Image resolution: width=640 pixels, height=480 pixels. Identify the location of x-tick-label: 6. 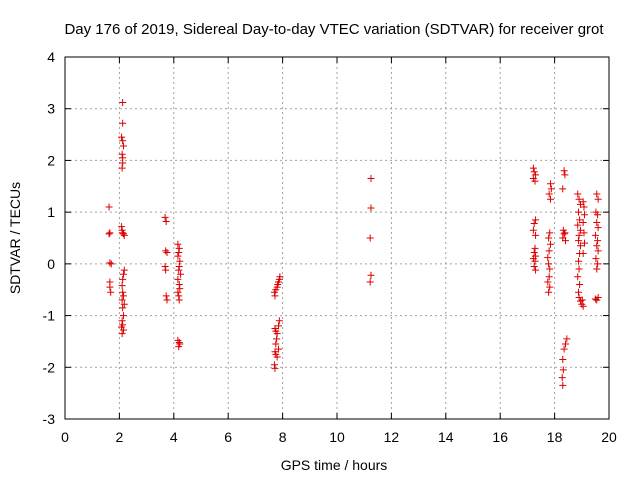
(228, 437).